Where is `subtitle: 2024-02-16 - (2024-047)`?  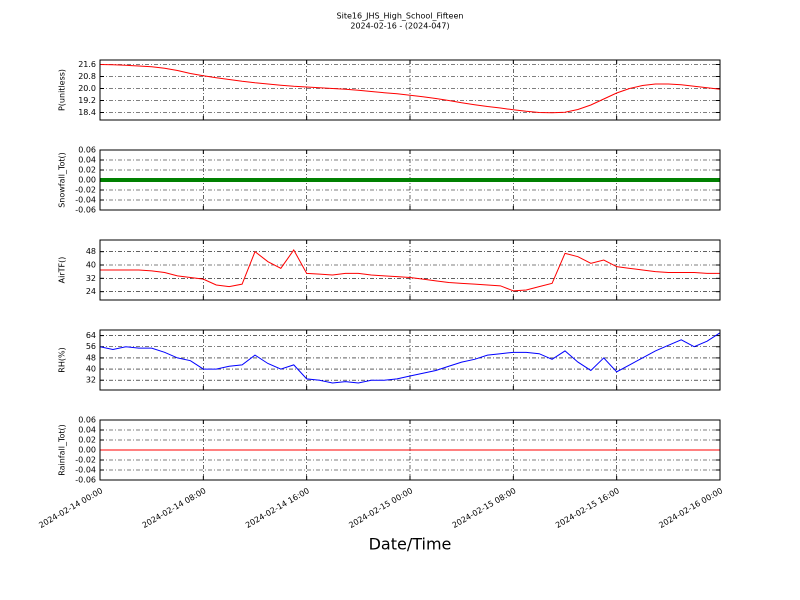 subtitle: 2024-02-16 - (2024-047) is located at coordinates (399, 26).